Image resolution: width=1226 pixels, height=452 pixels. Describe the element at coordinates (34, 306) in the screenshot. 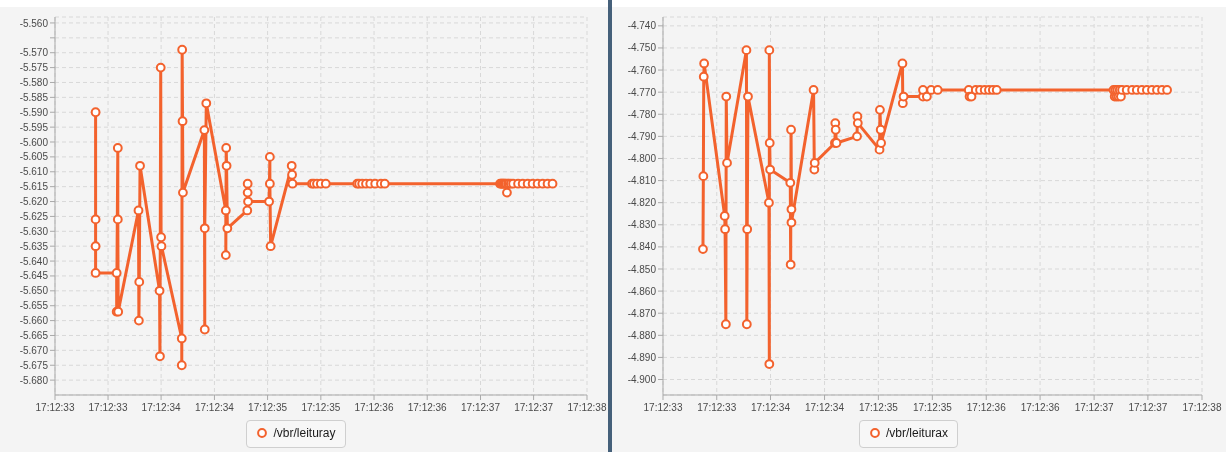

I see `y-tick-label: -5.655` at that location.